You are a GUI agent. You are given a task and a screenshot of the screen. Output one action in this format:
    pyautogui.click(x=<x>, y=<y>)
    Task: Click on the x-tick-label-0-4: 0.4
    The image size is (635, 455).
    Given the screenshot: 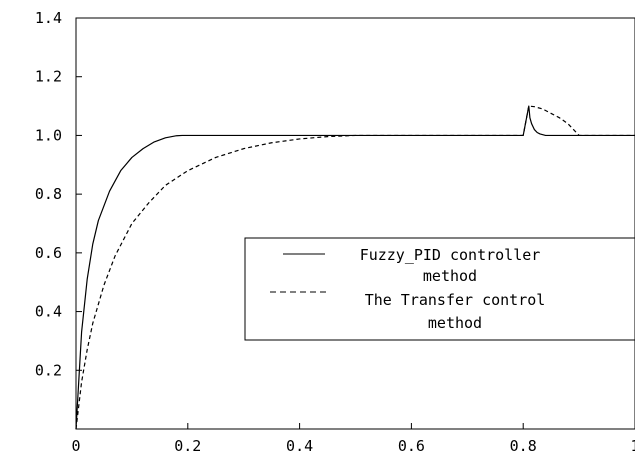 What is the action you would take?
    pyautogui.click(x=299, y=446)
    